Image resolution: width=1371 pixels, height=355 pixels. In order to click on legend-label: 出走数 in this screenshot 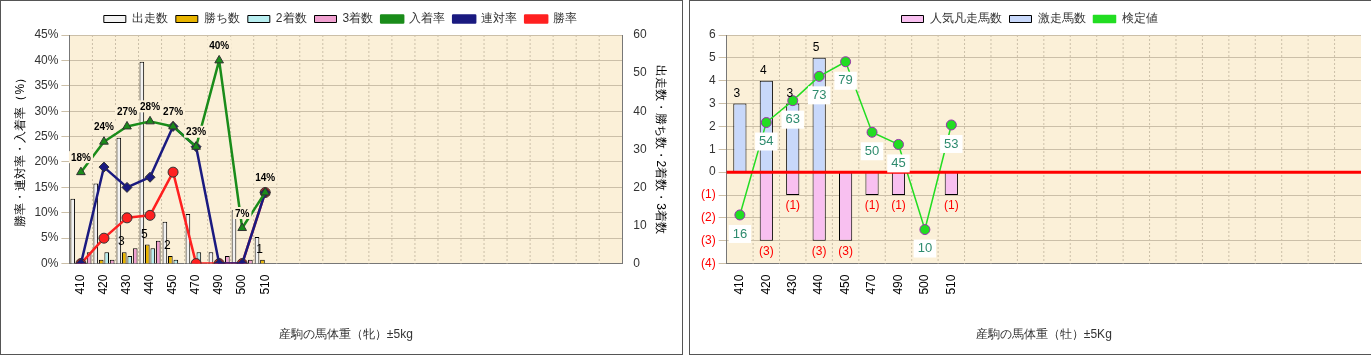, I will do `click(149, 18)`.